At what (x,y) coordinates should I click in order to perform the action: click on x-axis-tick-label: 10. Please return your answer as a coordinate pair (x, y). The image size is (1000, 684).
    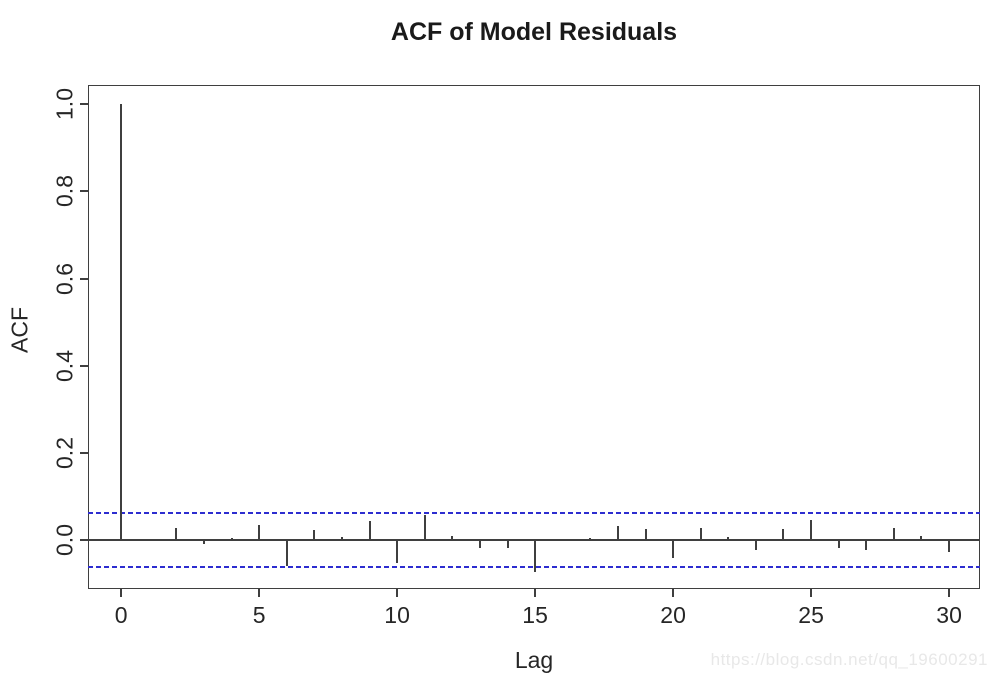
    Looking at the image, I should click on (397, 615).